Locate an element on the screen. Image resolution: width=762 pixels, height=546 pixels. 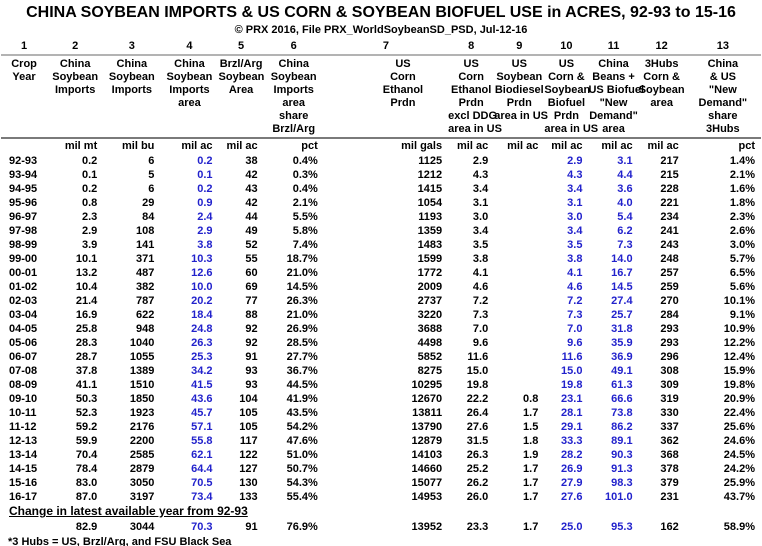
value-cell: 10.3 is located at coordinates (202, 259).